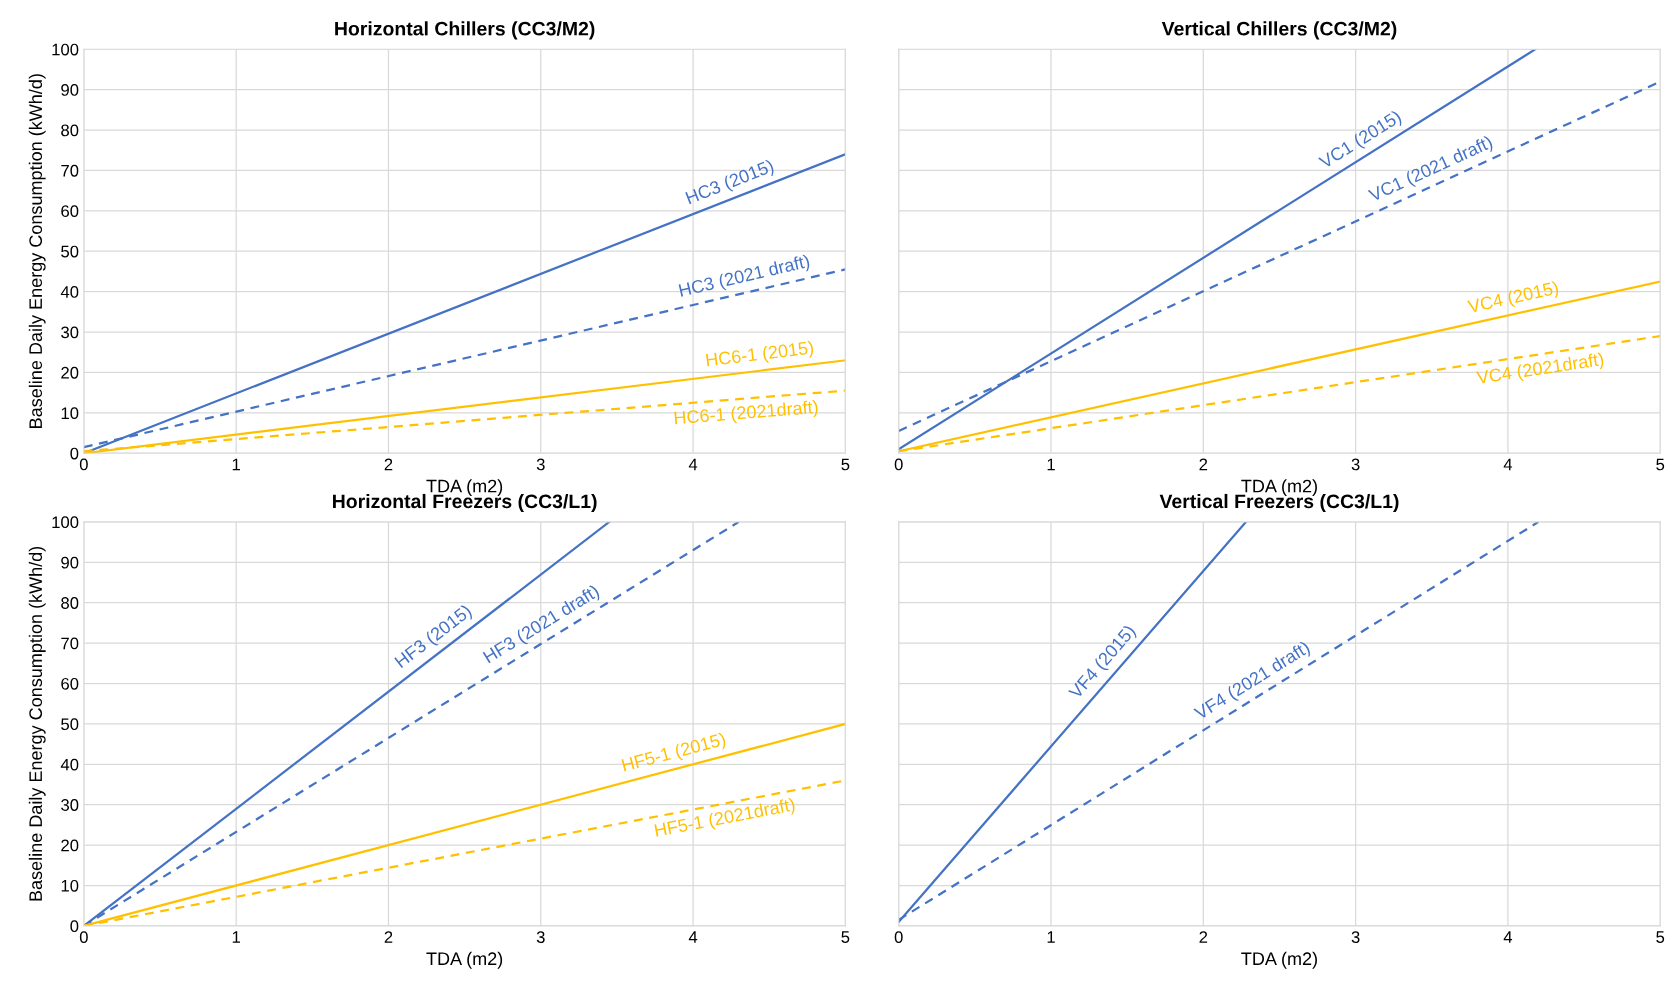  Describe the element at coordinates (759, 355) in the screenshot. I see `annotation: HC6-1 (2015)` at that location.